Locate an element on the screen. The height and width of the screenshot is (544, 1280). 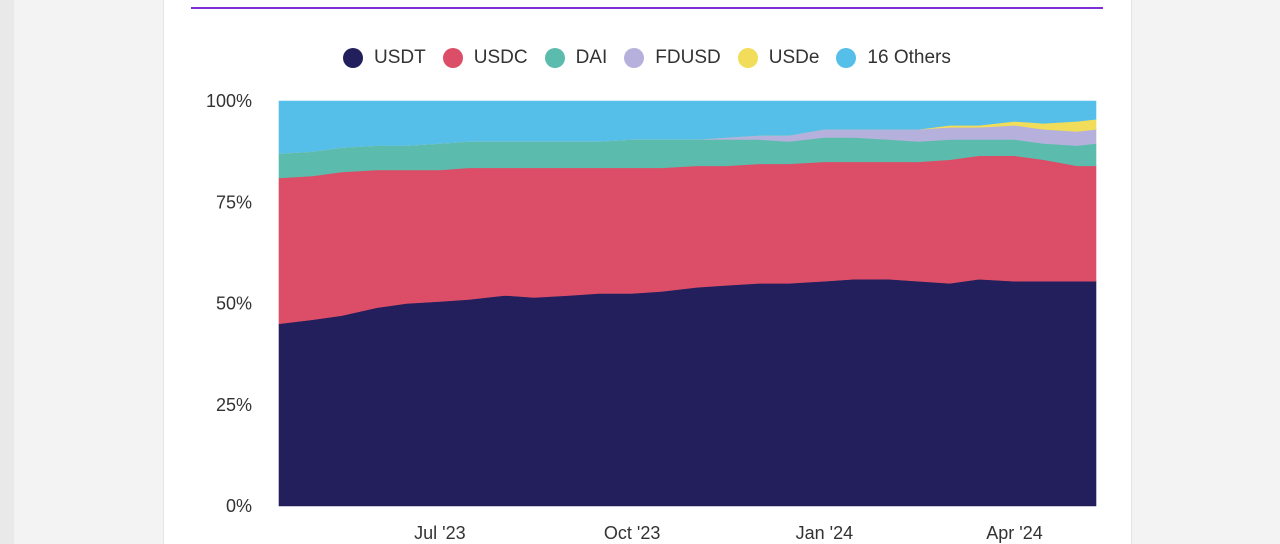
legend-item-dai: DAI is located at coordinates (576, 58).